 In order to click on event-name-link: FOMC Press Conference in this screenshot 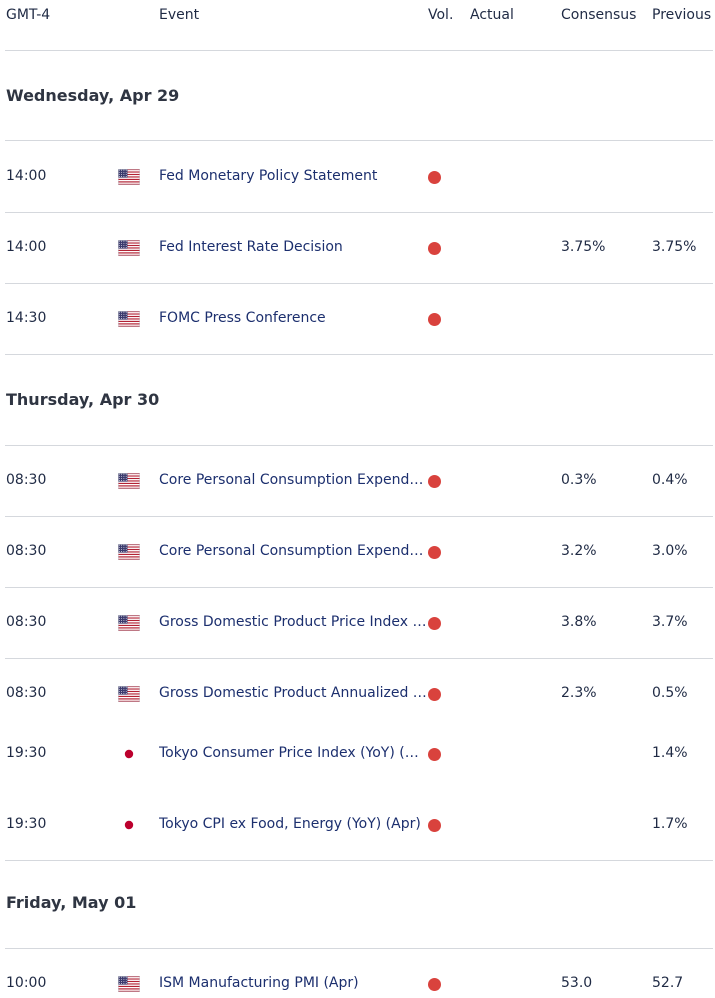, I will do `click(242, 318)`.